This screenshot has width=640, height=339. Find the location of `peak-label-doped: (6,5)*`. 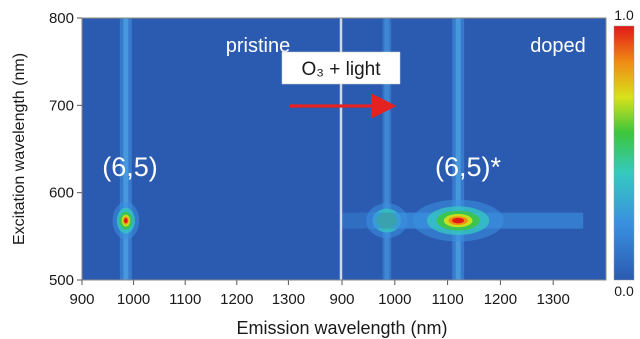

peak-label-doped: (6,5)* is located at coordinates (468, 167).